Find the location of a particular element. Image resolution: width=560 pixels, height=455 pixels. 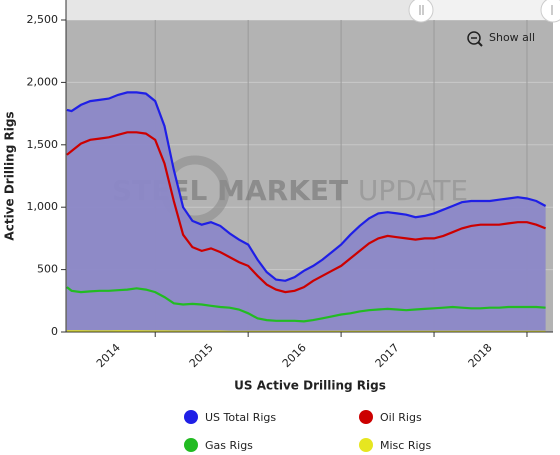

zoom-icon-handle is located at coordinates (480, 44).